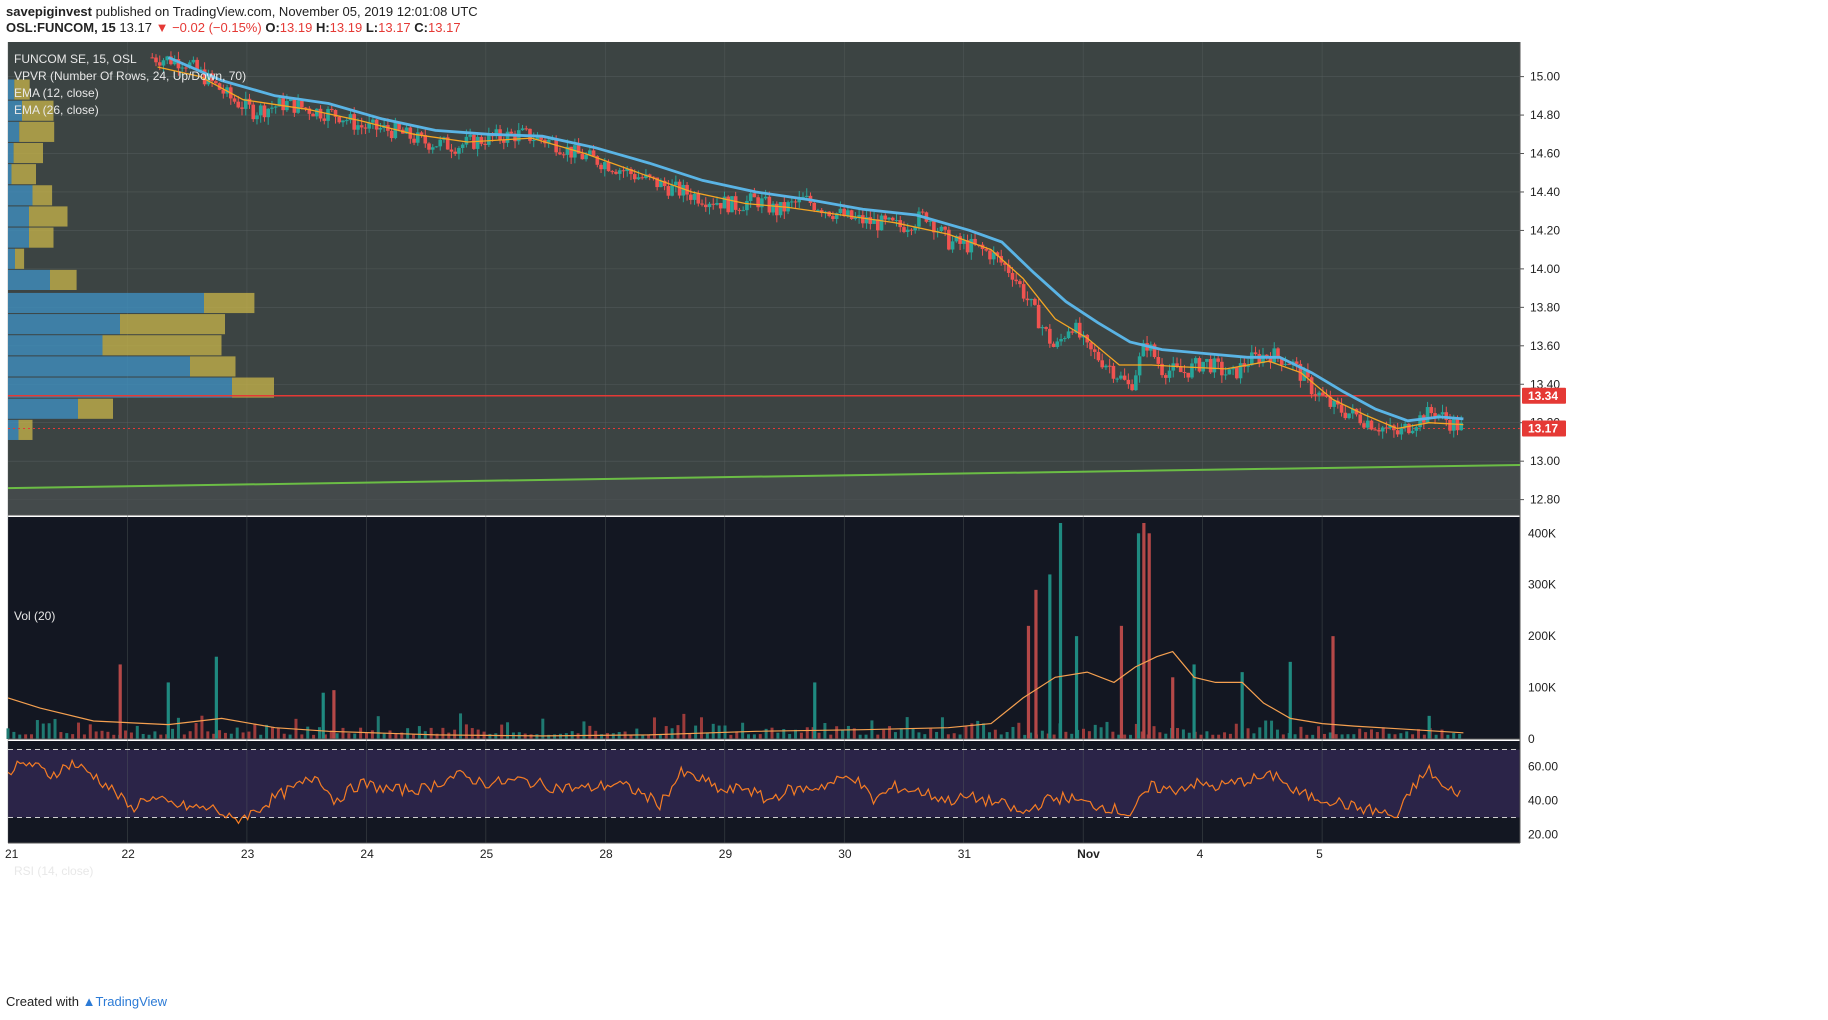 This screenshot has width=1828, height=1020. What do you see at coordinates (1543, 428) in the screenshot?
I see `last-price-tag: 13.17` at bounding box center [1543, 428].